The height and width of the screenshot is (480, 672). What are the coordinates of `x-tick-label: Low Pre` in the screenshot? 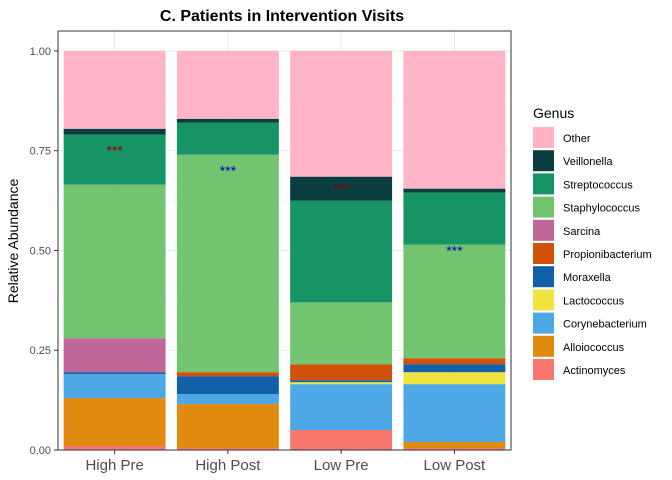 It's located at (341, 465).